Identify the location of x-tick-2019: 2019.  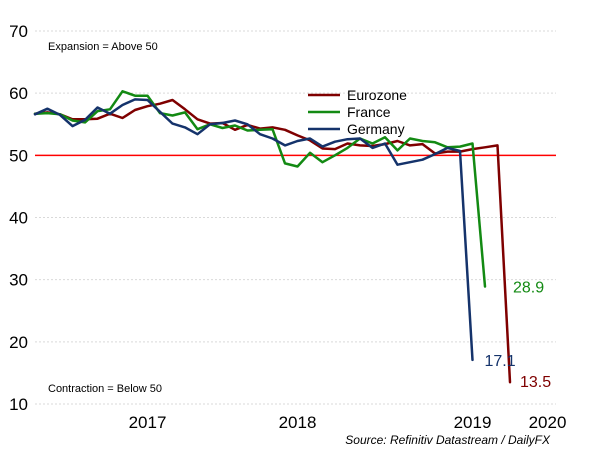
(473, 422).